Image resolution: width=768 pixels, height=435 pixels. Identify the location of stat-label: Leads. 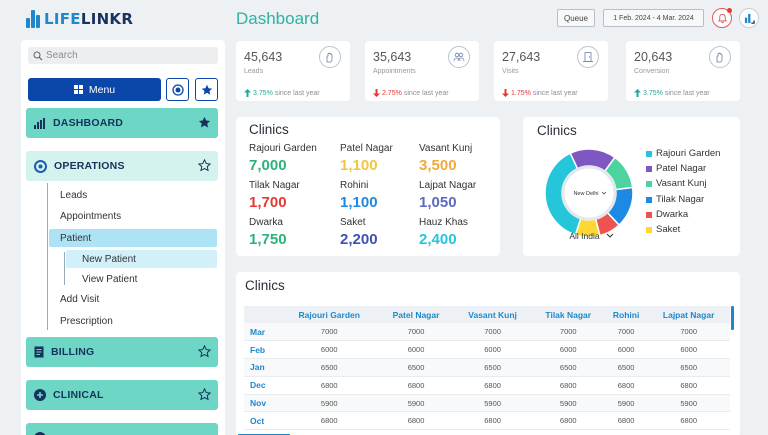
(254, 71).